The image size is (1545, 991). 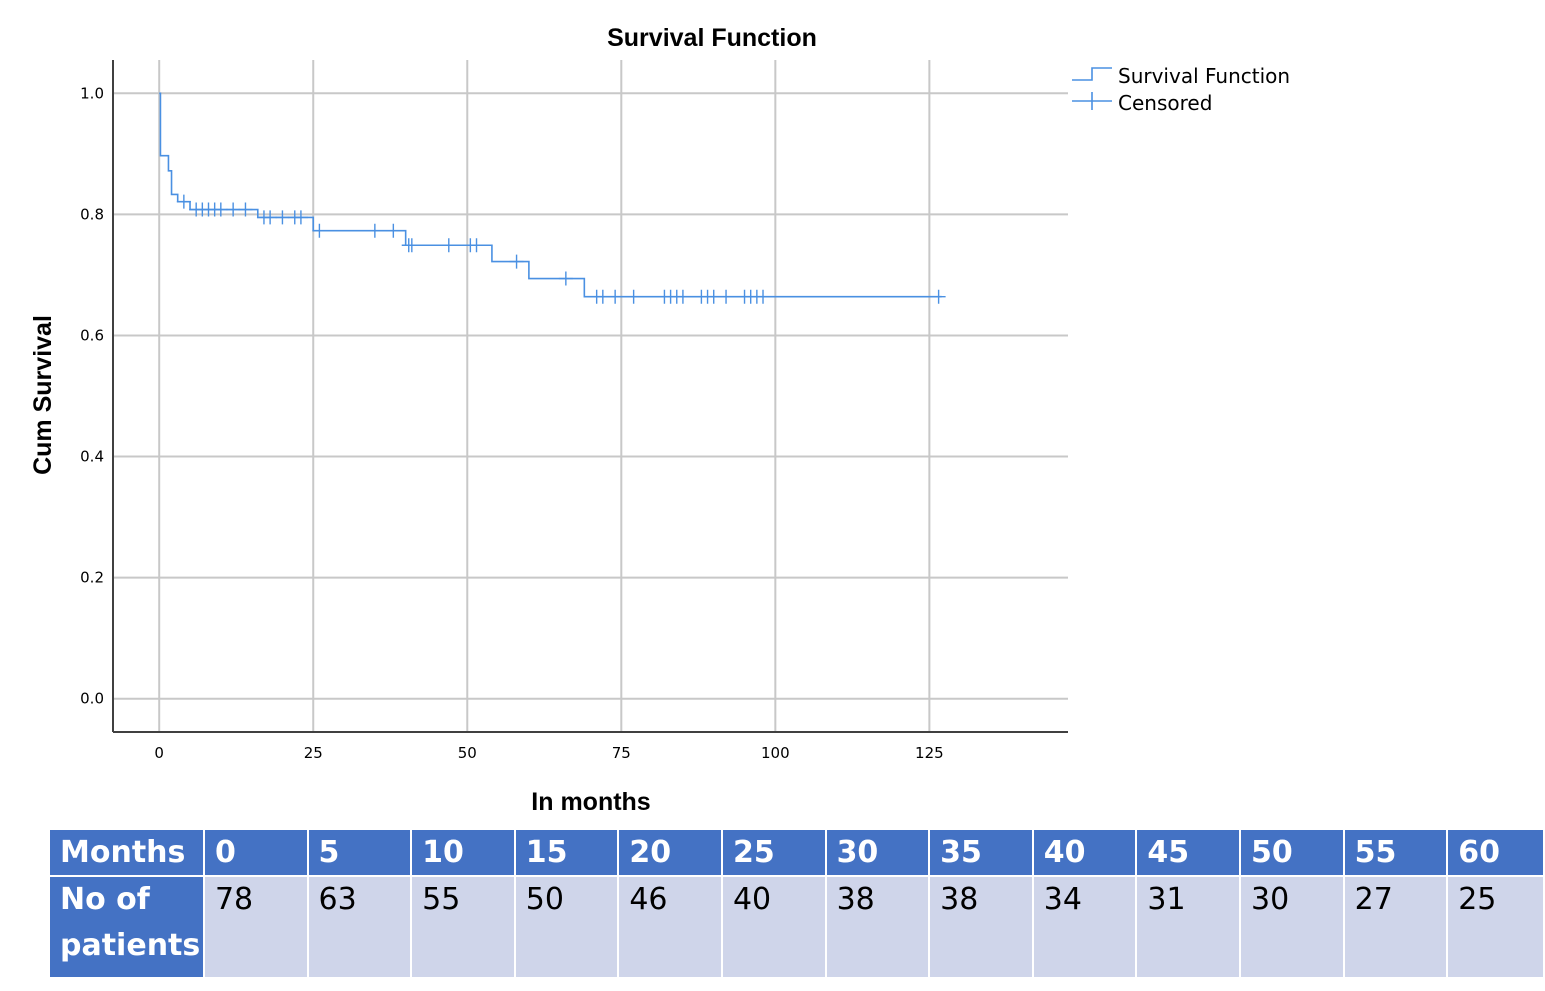 I want to click on legend-survival-function: Survival Function, so click(x=1204, y=76).